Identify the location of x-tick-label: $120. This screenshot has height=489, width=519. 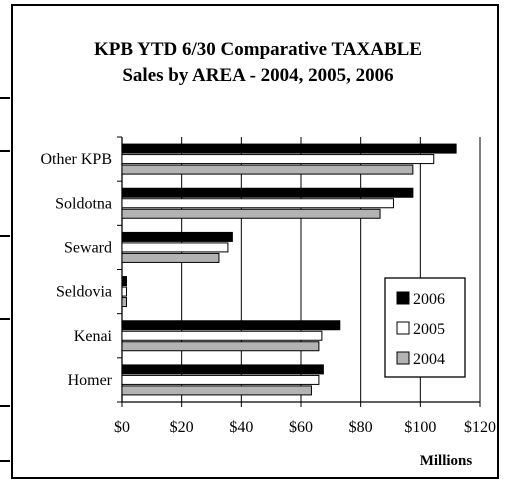
(480, 427).